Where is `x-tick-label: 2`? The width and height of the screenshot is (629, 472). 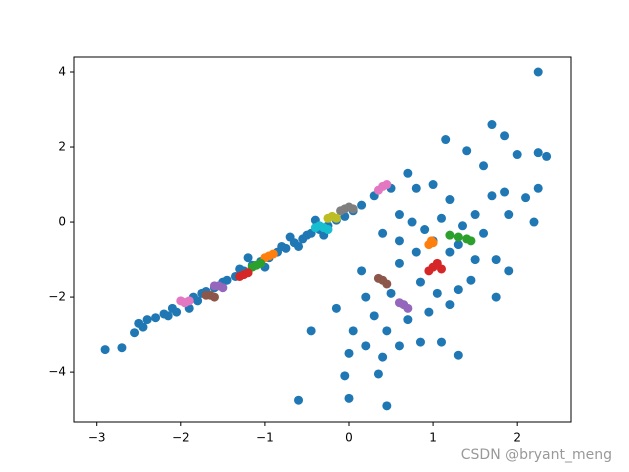
x-tick-label: 2 is located at coordinates (517, 438).